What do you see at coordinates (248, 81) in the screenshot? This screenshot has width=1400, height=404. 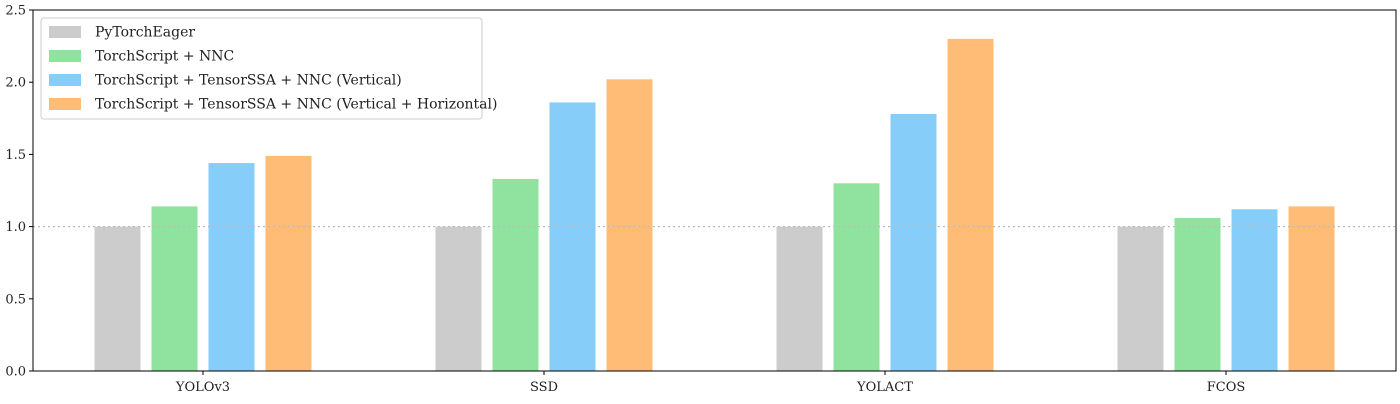 I see `legend-label-3: TorchScript + TensorSSA + NNC (Vertical)` at bounding box center [248, 81].